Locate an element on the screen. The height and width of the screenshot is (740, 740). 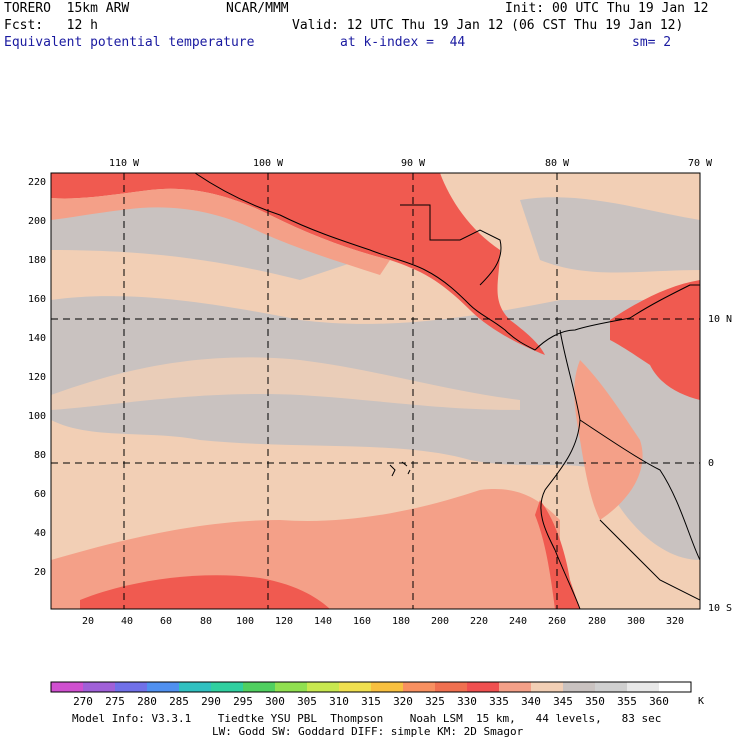
colorbar is located at coordinates (371, 687).